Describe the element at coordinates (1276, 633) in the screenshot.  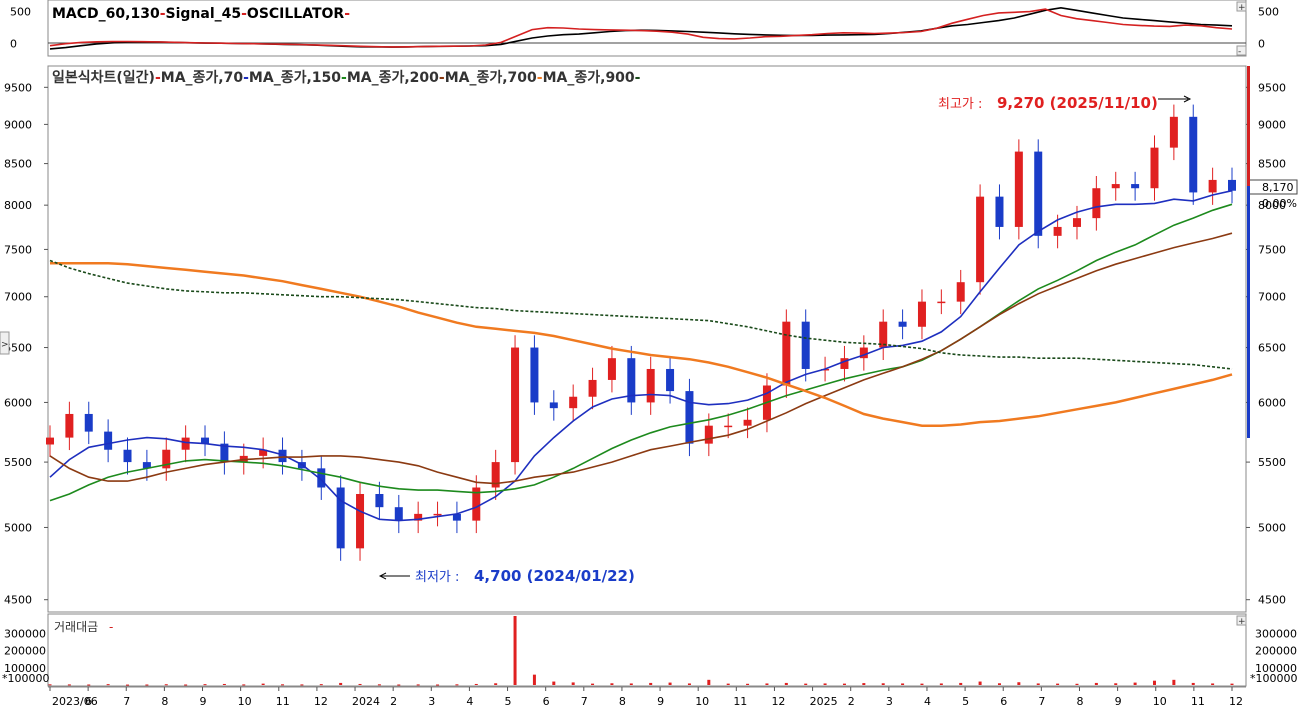
I see `volume-tick-label: 300000` at that location.